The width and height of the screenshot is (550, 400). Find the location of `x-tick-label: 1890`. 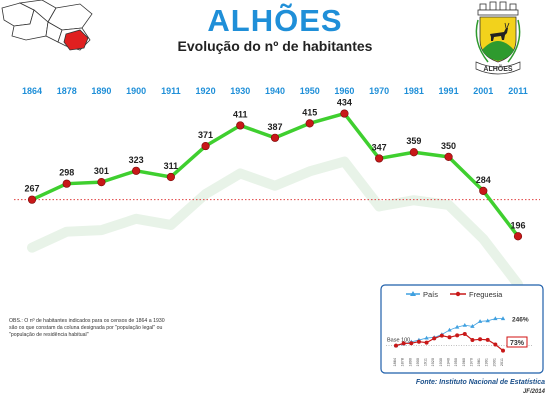

x-tick-label: 1890 is located at coordinates (101, 91).